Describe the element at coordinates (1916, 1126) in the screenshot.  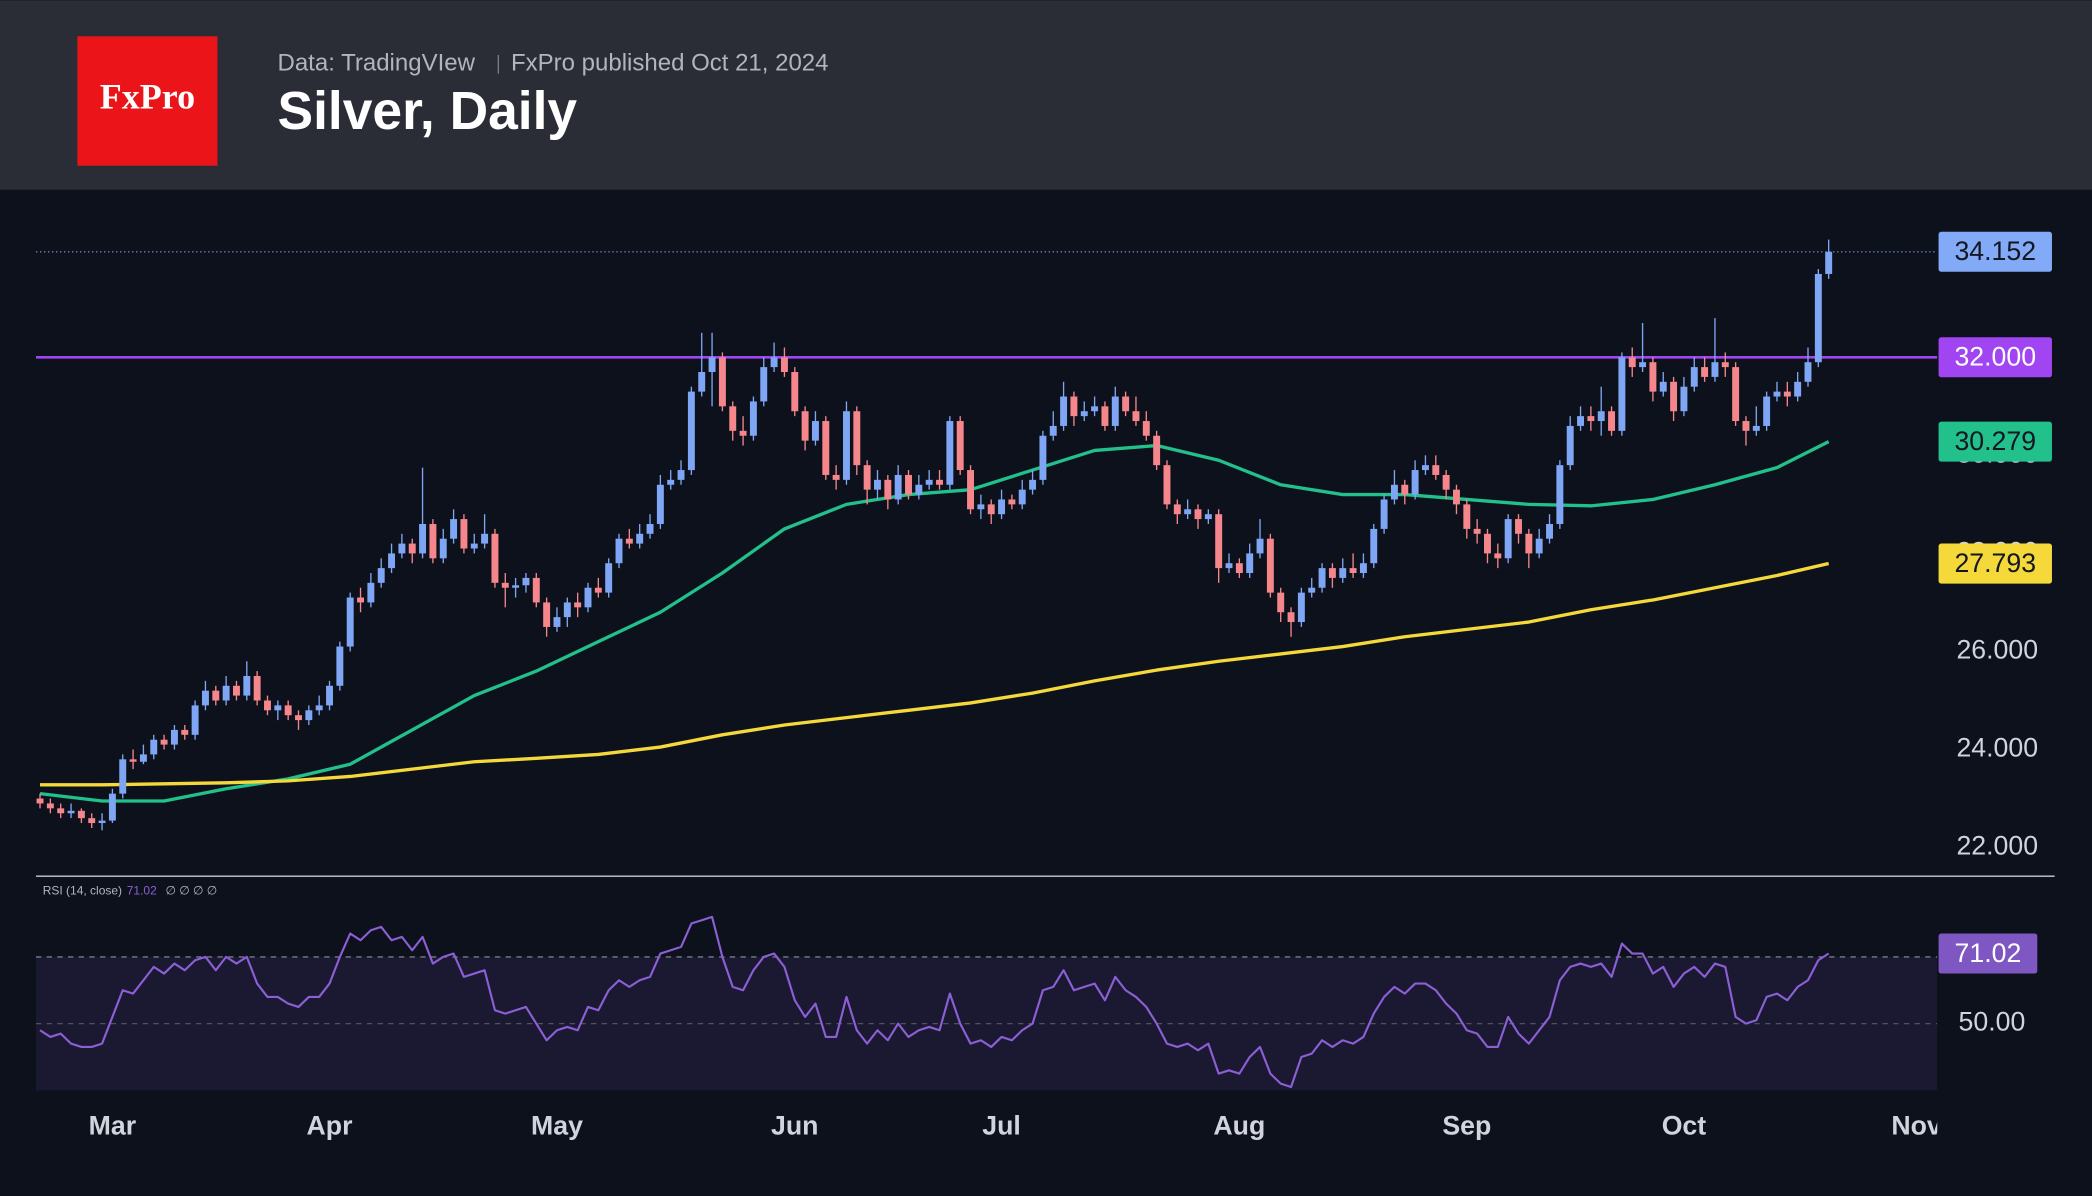
I see `x-tick-label: Nov` at that location.